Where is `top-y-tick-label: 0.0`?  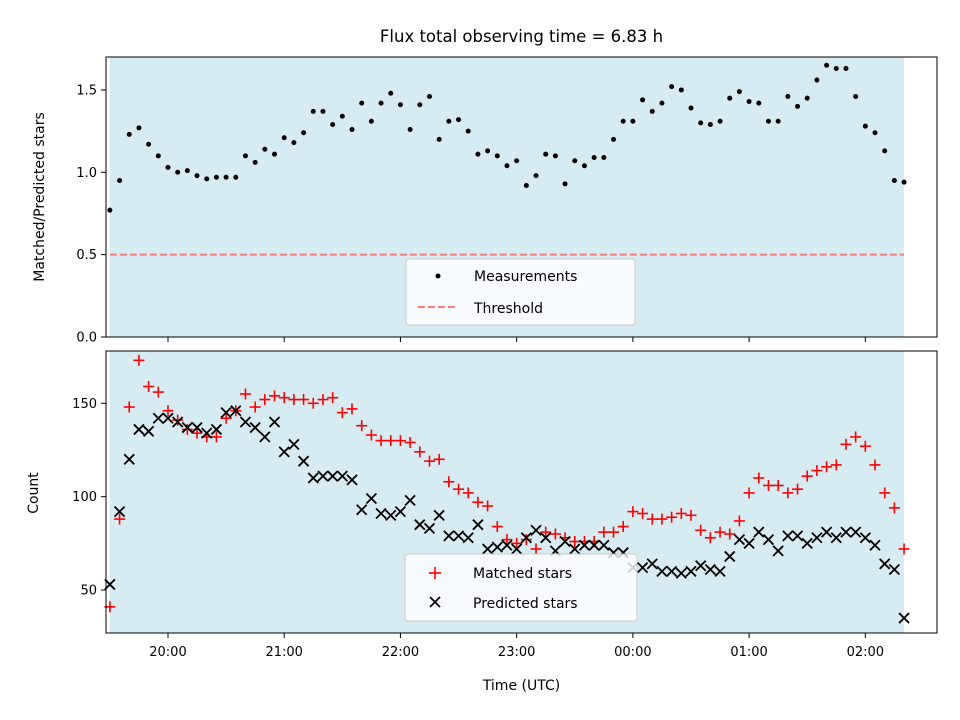 top-y-tick-label: 0.0 is located at coordinates (86, 338).